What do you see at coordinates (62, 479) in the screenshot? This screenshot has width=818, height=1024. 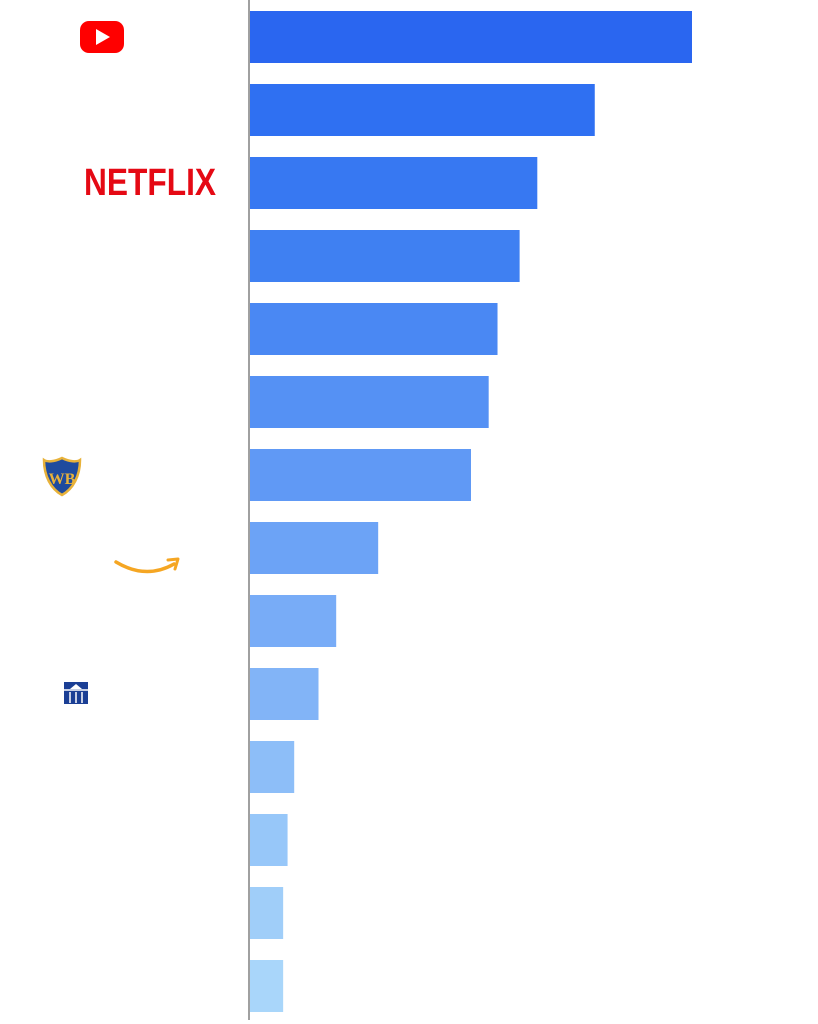 I see `svg-text: WB` at bounding box center [62, 479].